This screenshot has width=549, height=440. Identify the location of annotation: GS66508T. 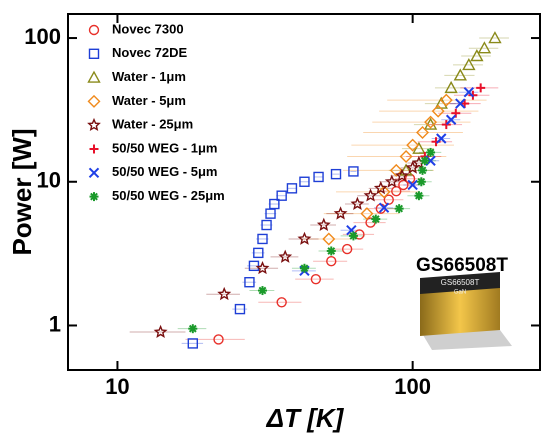
(462, 265).